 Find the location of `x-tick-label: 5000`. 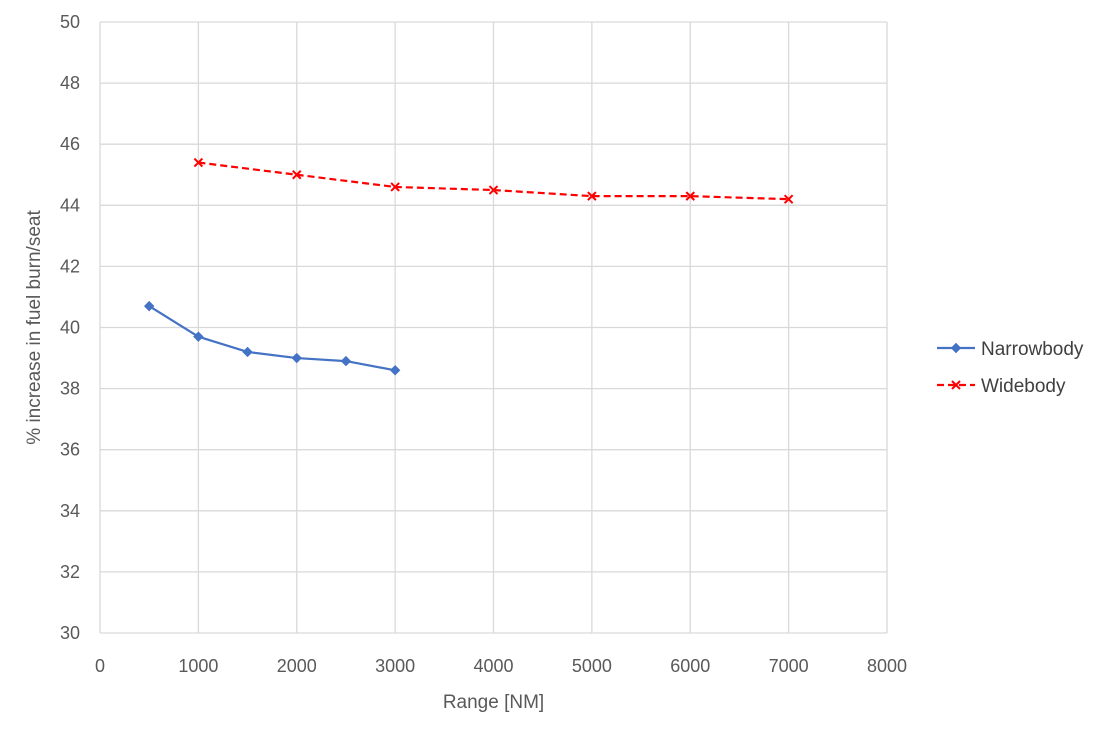

x-tick-label: 5000 is located at coordinates (592, 666).